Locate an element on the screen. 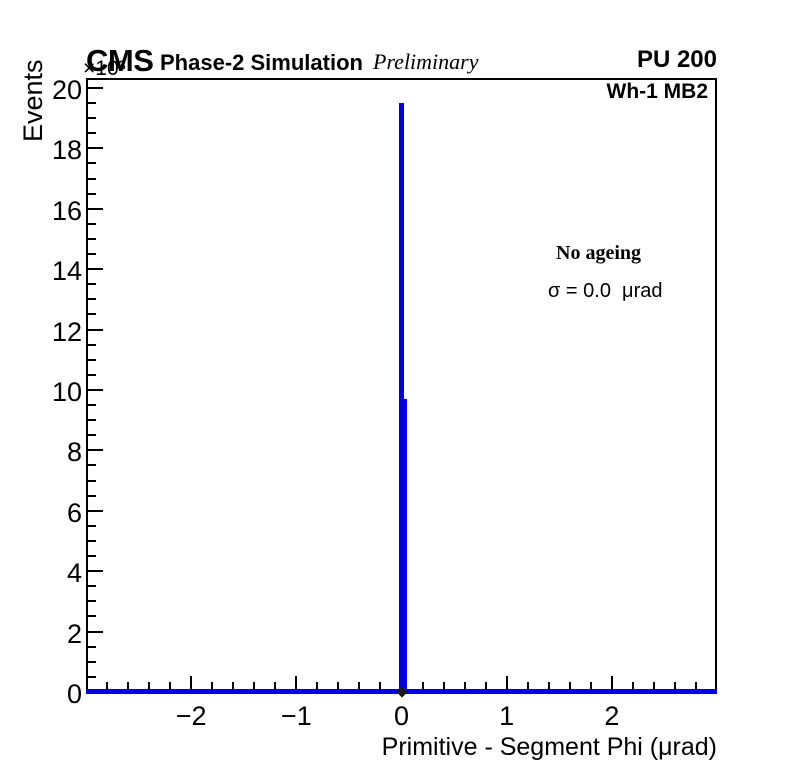 The width and height of the screenshot is (796, 772). x-tick-label: 2 is located at coordinates (612, 716).